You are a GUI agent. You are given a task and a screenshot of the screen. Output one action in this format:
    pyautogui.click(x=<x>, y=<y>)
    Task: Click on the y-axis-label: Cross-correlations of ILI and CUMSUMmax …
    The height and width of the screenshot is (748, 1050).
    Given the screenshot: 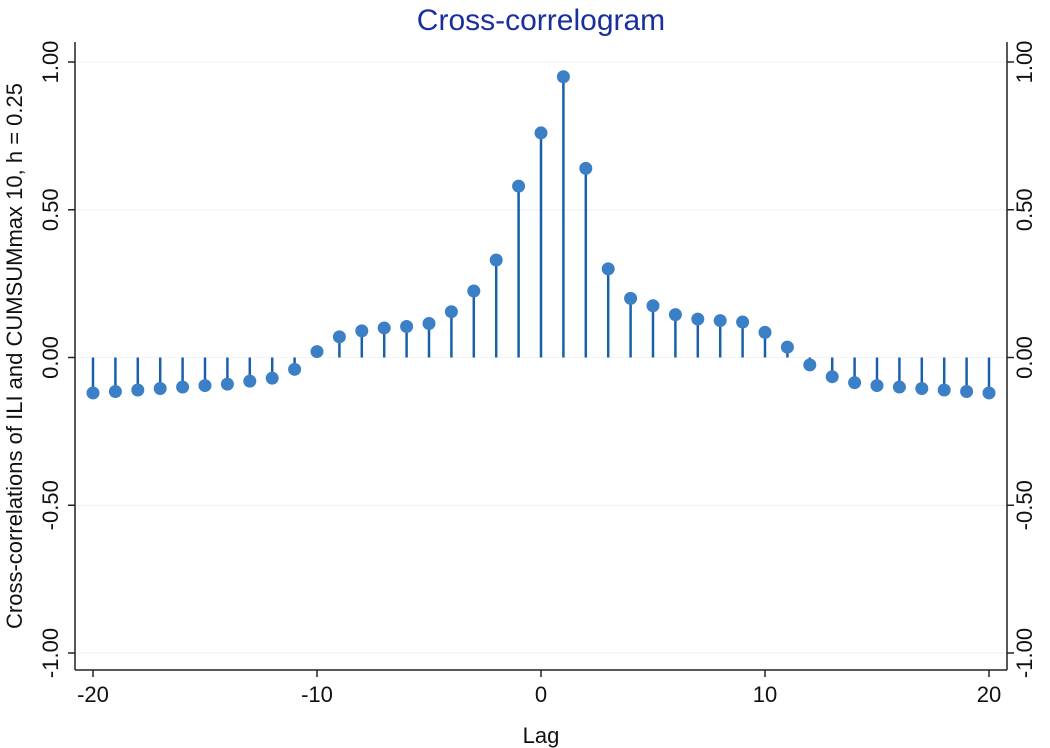 What is the action you would take?
    pyautogui.click(x=14, y=356)
    